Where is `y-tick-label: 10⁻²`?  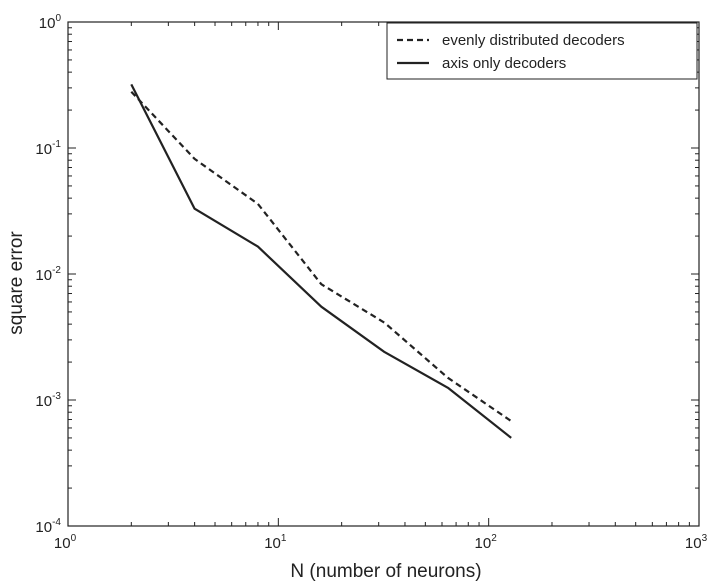 y-tick-label: 10⁻² is located at coordinates (48, 274).